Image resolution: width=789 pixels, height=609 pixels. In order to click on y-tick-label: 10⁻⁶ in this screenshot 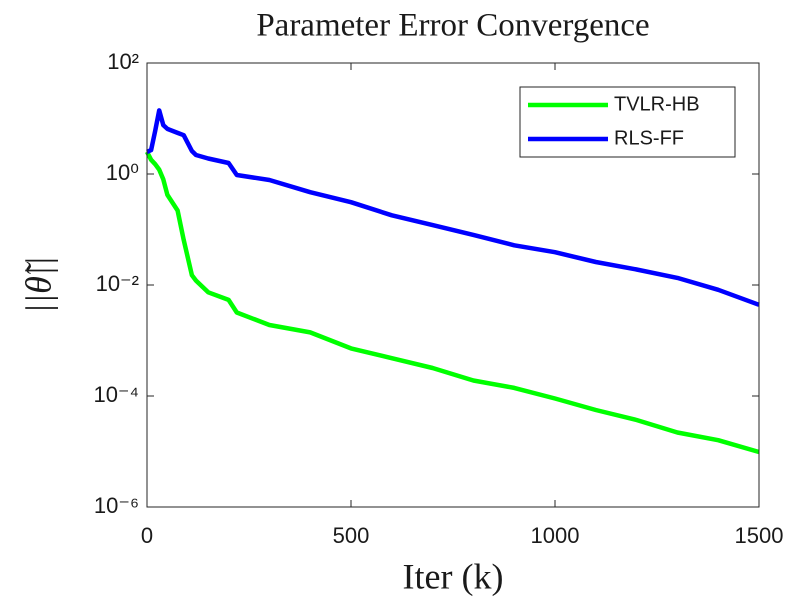, I will do `click(116, 505)`.